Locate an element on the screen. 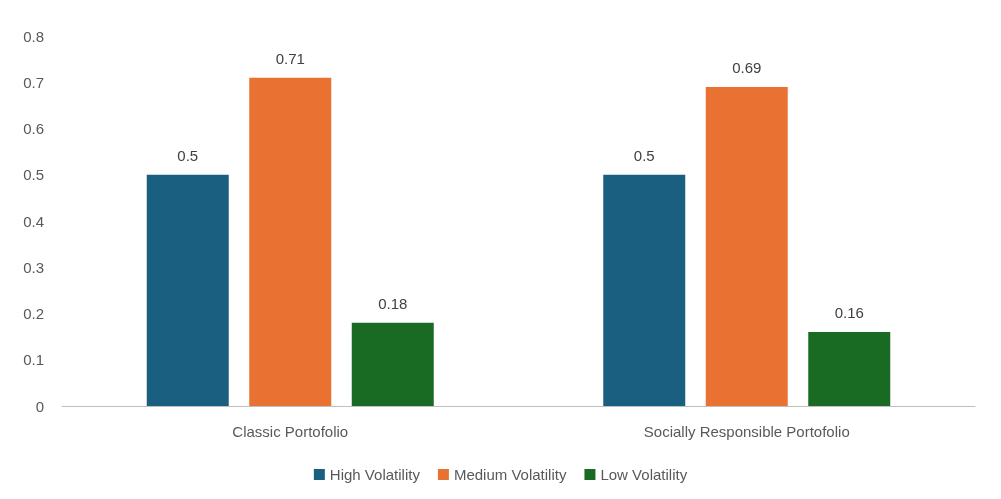 Image resolution: width=1001 pixels, height=499 pixels. y-tick-label: 0.4 is located at coordinates (33, 221).